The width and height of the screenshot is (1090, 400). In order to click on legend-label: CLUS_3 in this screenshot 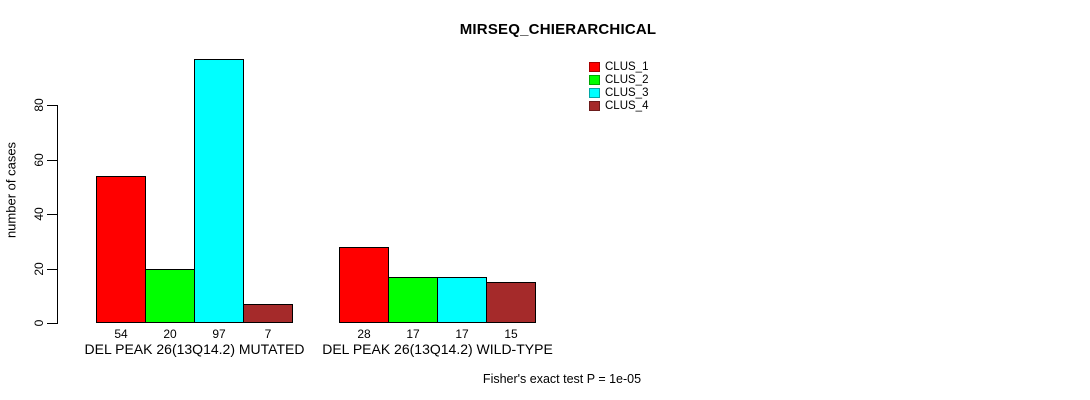, I will do `click(627, 92)`.